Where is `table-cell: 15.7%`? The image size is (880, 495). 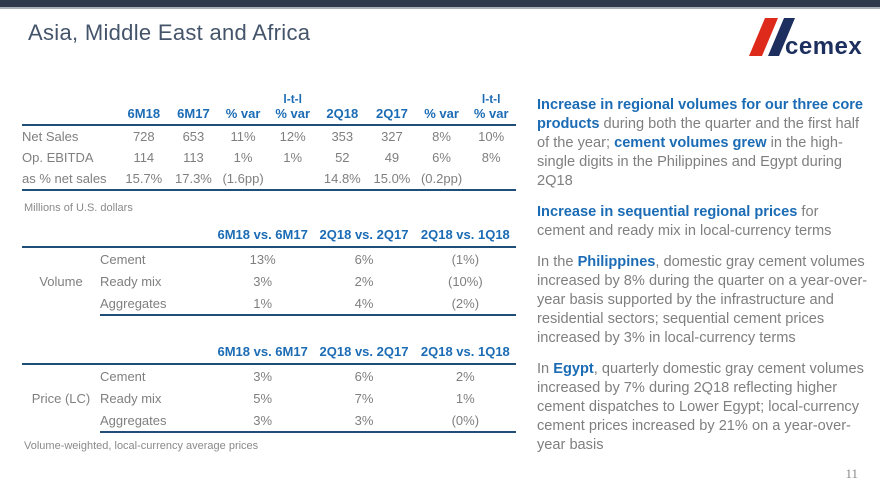 table-cell: 15.7% is located at coordinates (144, 179).